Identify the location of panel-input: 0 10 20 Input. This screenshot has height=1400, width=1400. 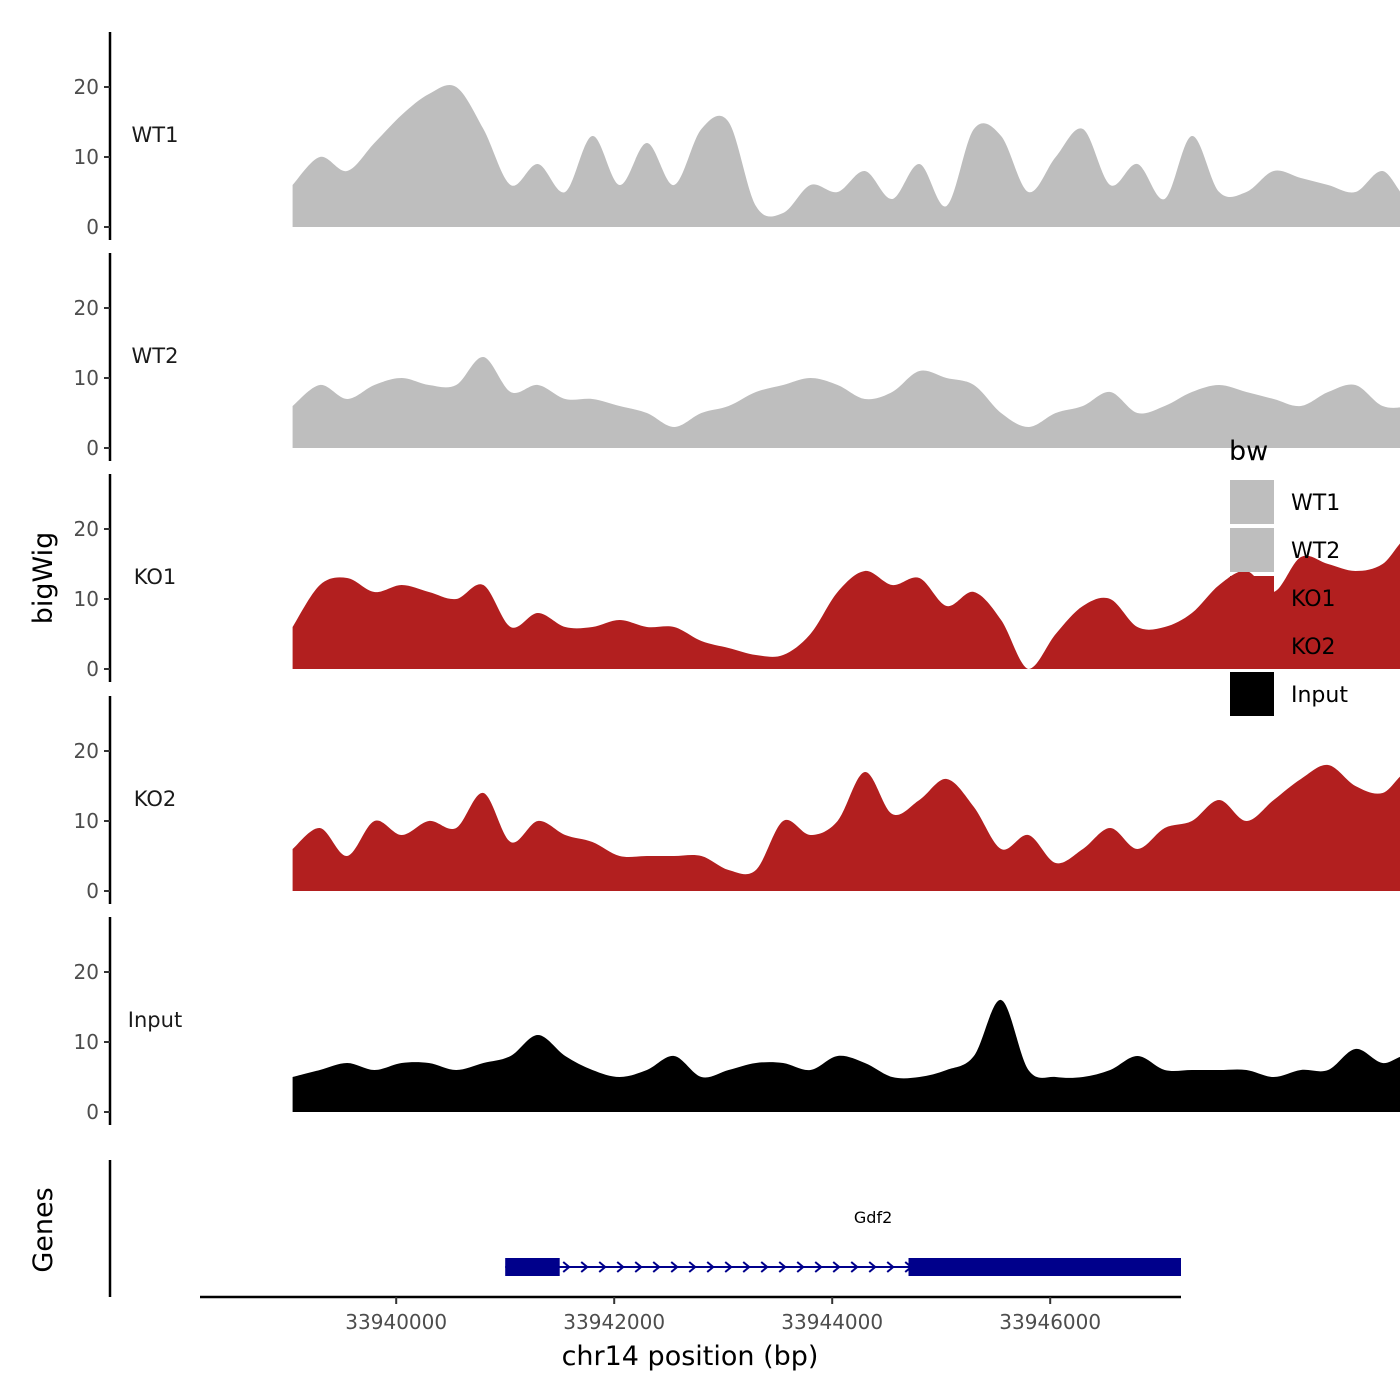
(737, 1021).